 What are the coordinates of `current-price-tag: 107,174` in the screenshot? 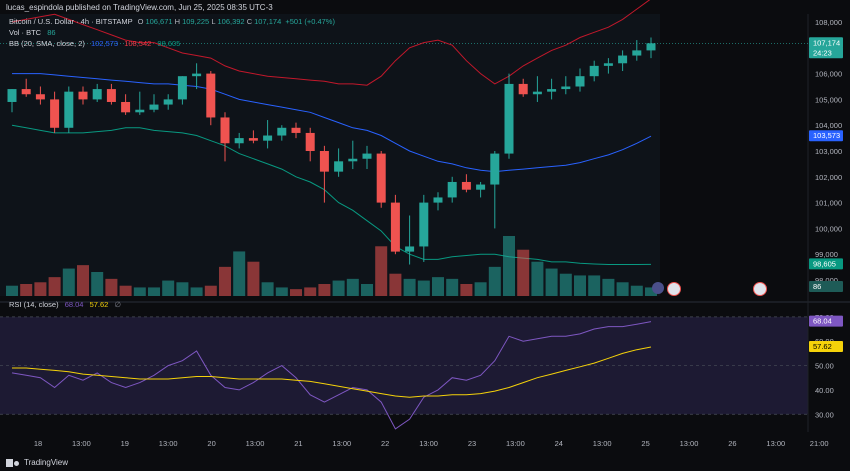 It's located at (826, 42).